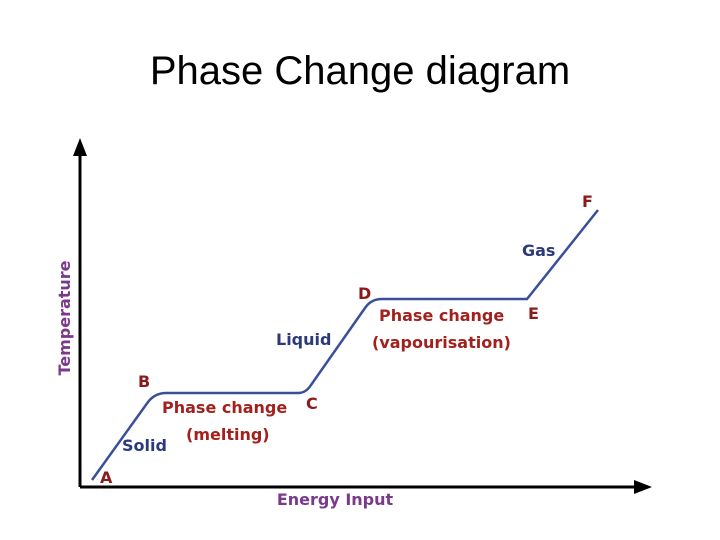  Describe the element at coordinates (364, 293) in the screenshot. I see `point-label: D` at that location.